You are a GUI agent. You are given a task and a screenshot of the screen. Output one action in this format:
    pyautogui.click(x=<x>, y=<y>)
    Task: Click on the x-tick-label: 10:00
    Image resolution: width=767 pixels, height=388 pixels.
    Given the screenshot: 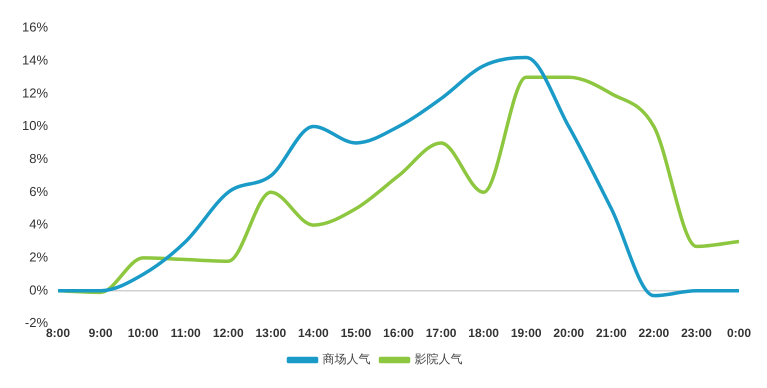 What is the action you would take?
    pyautogui.click(x=143, y=333)
    